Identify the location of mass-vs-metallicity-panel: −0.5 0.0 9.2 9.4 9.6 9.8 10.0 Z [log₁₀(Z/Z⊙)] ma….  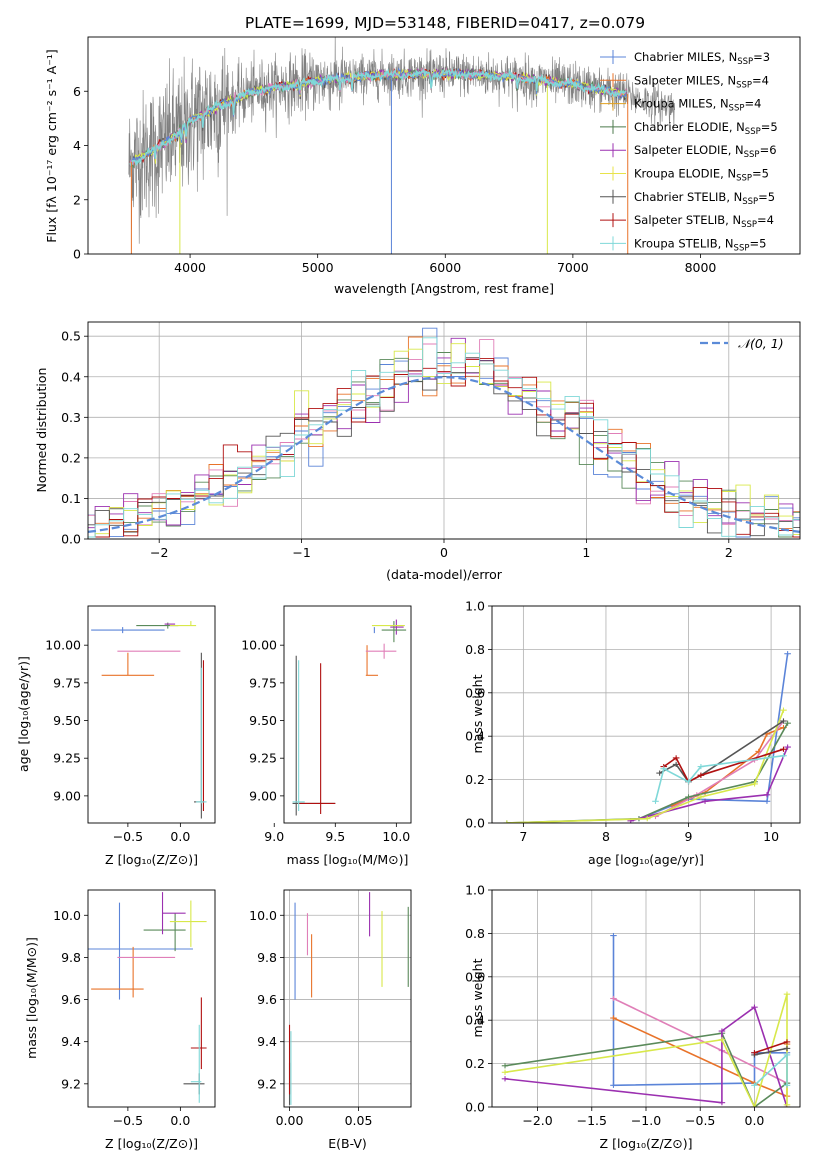
(120, 1020).